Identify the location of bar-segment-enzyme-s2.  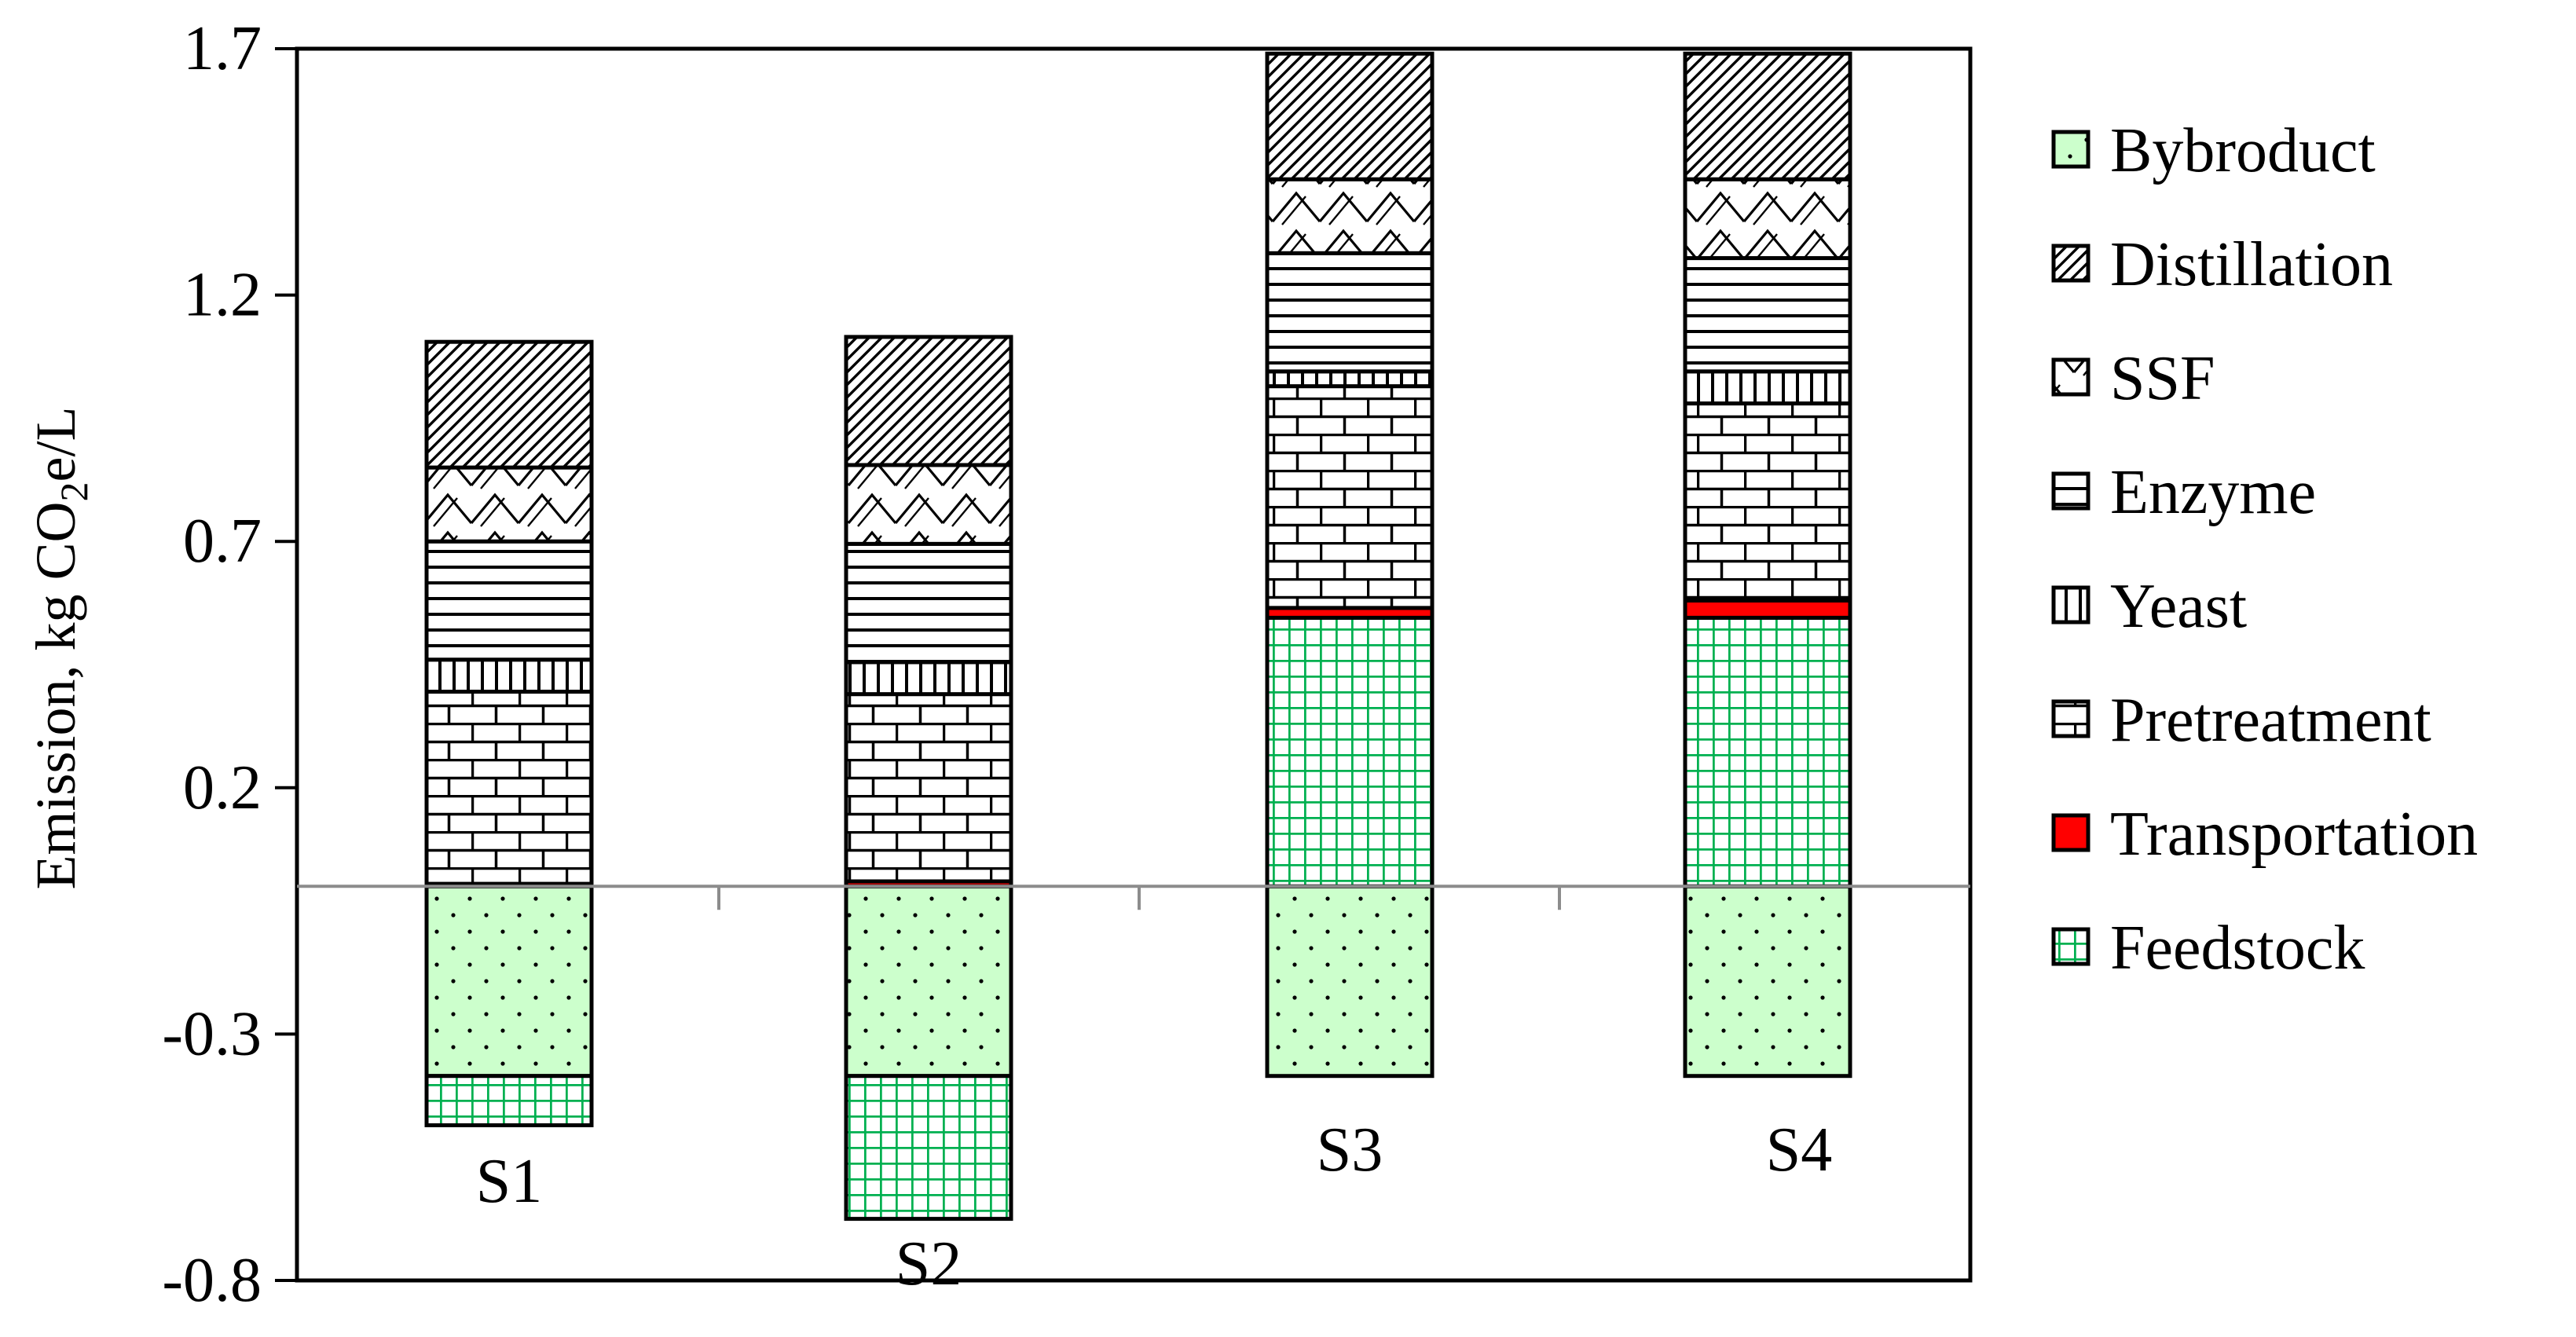
(928, 603).